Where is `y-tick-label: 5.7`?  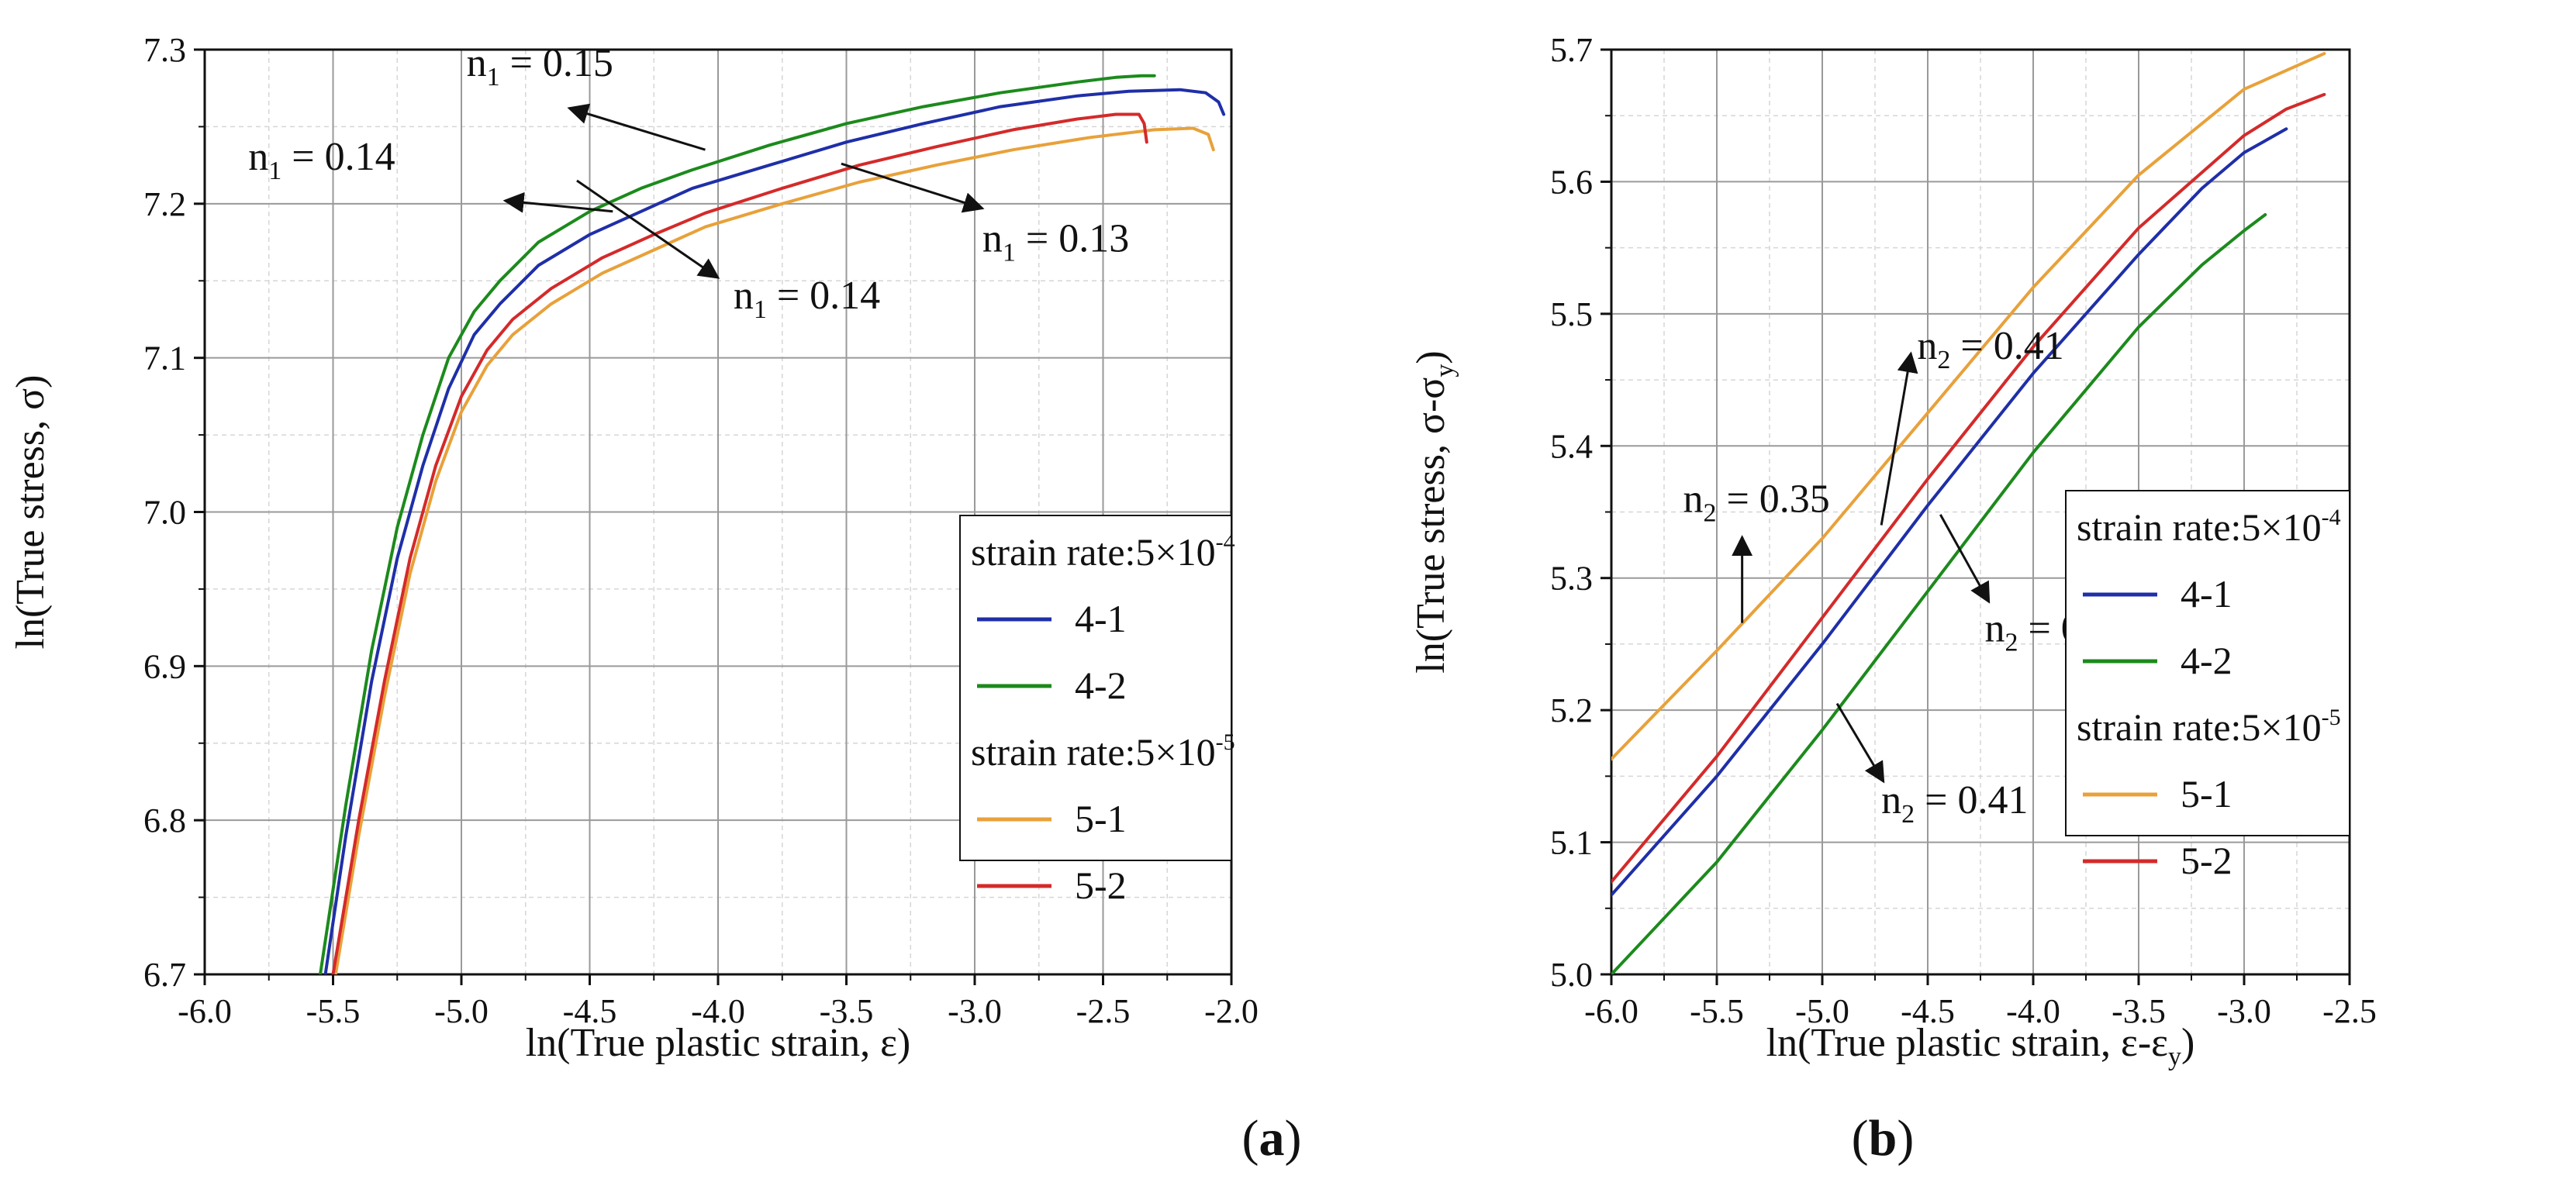
y-tick-label: 5.7 is located at coordinates (1572, 50).